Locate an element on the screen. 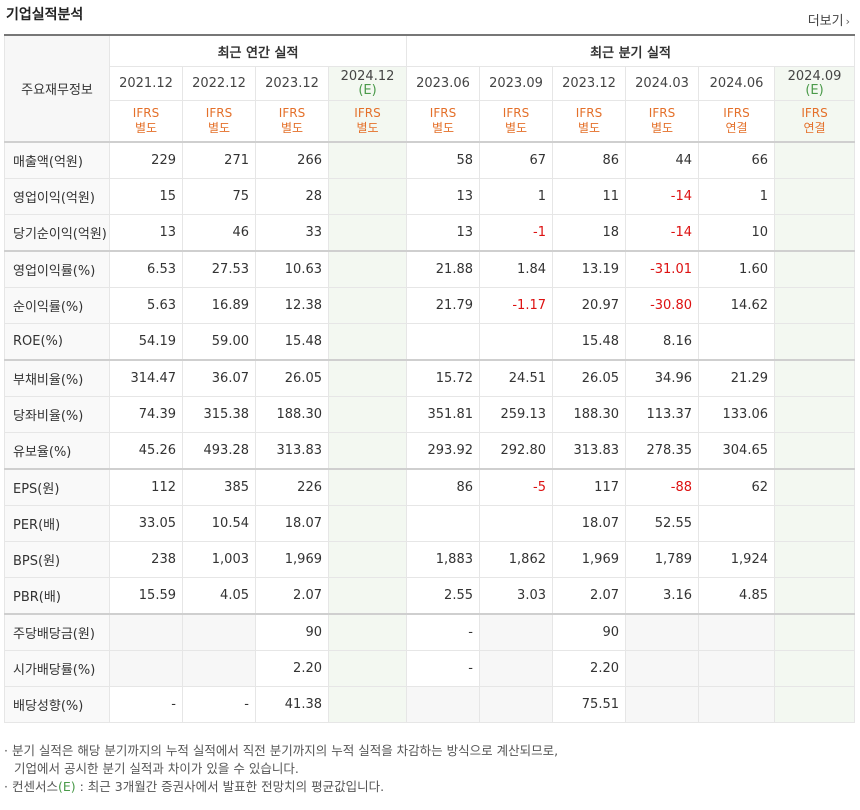 The height and width of the screenshot is (810, 860). table-cell: 33.05 is located at coordinates (146, 523).